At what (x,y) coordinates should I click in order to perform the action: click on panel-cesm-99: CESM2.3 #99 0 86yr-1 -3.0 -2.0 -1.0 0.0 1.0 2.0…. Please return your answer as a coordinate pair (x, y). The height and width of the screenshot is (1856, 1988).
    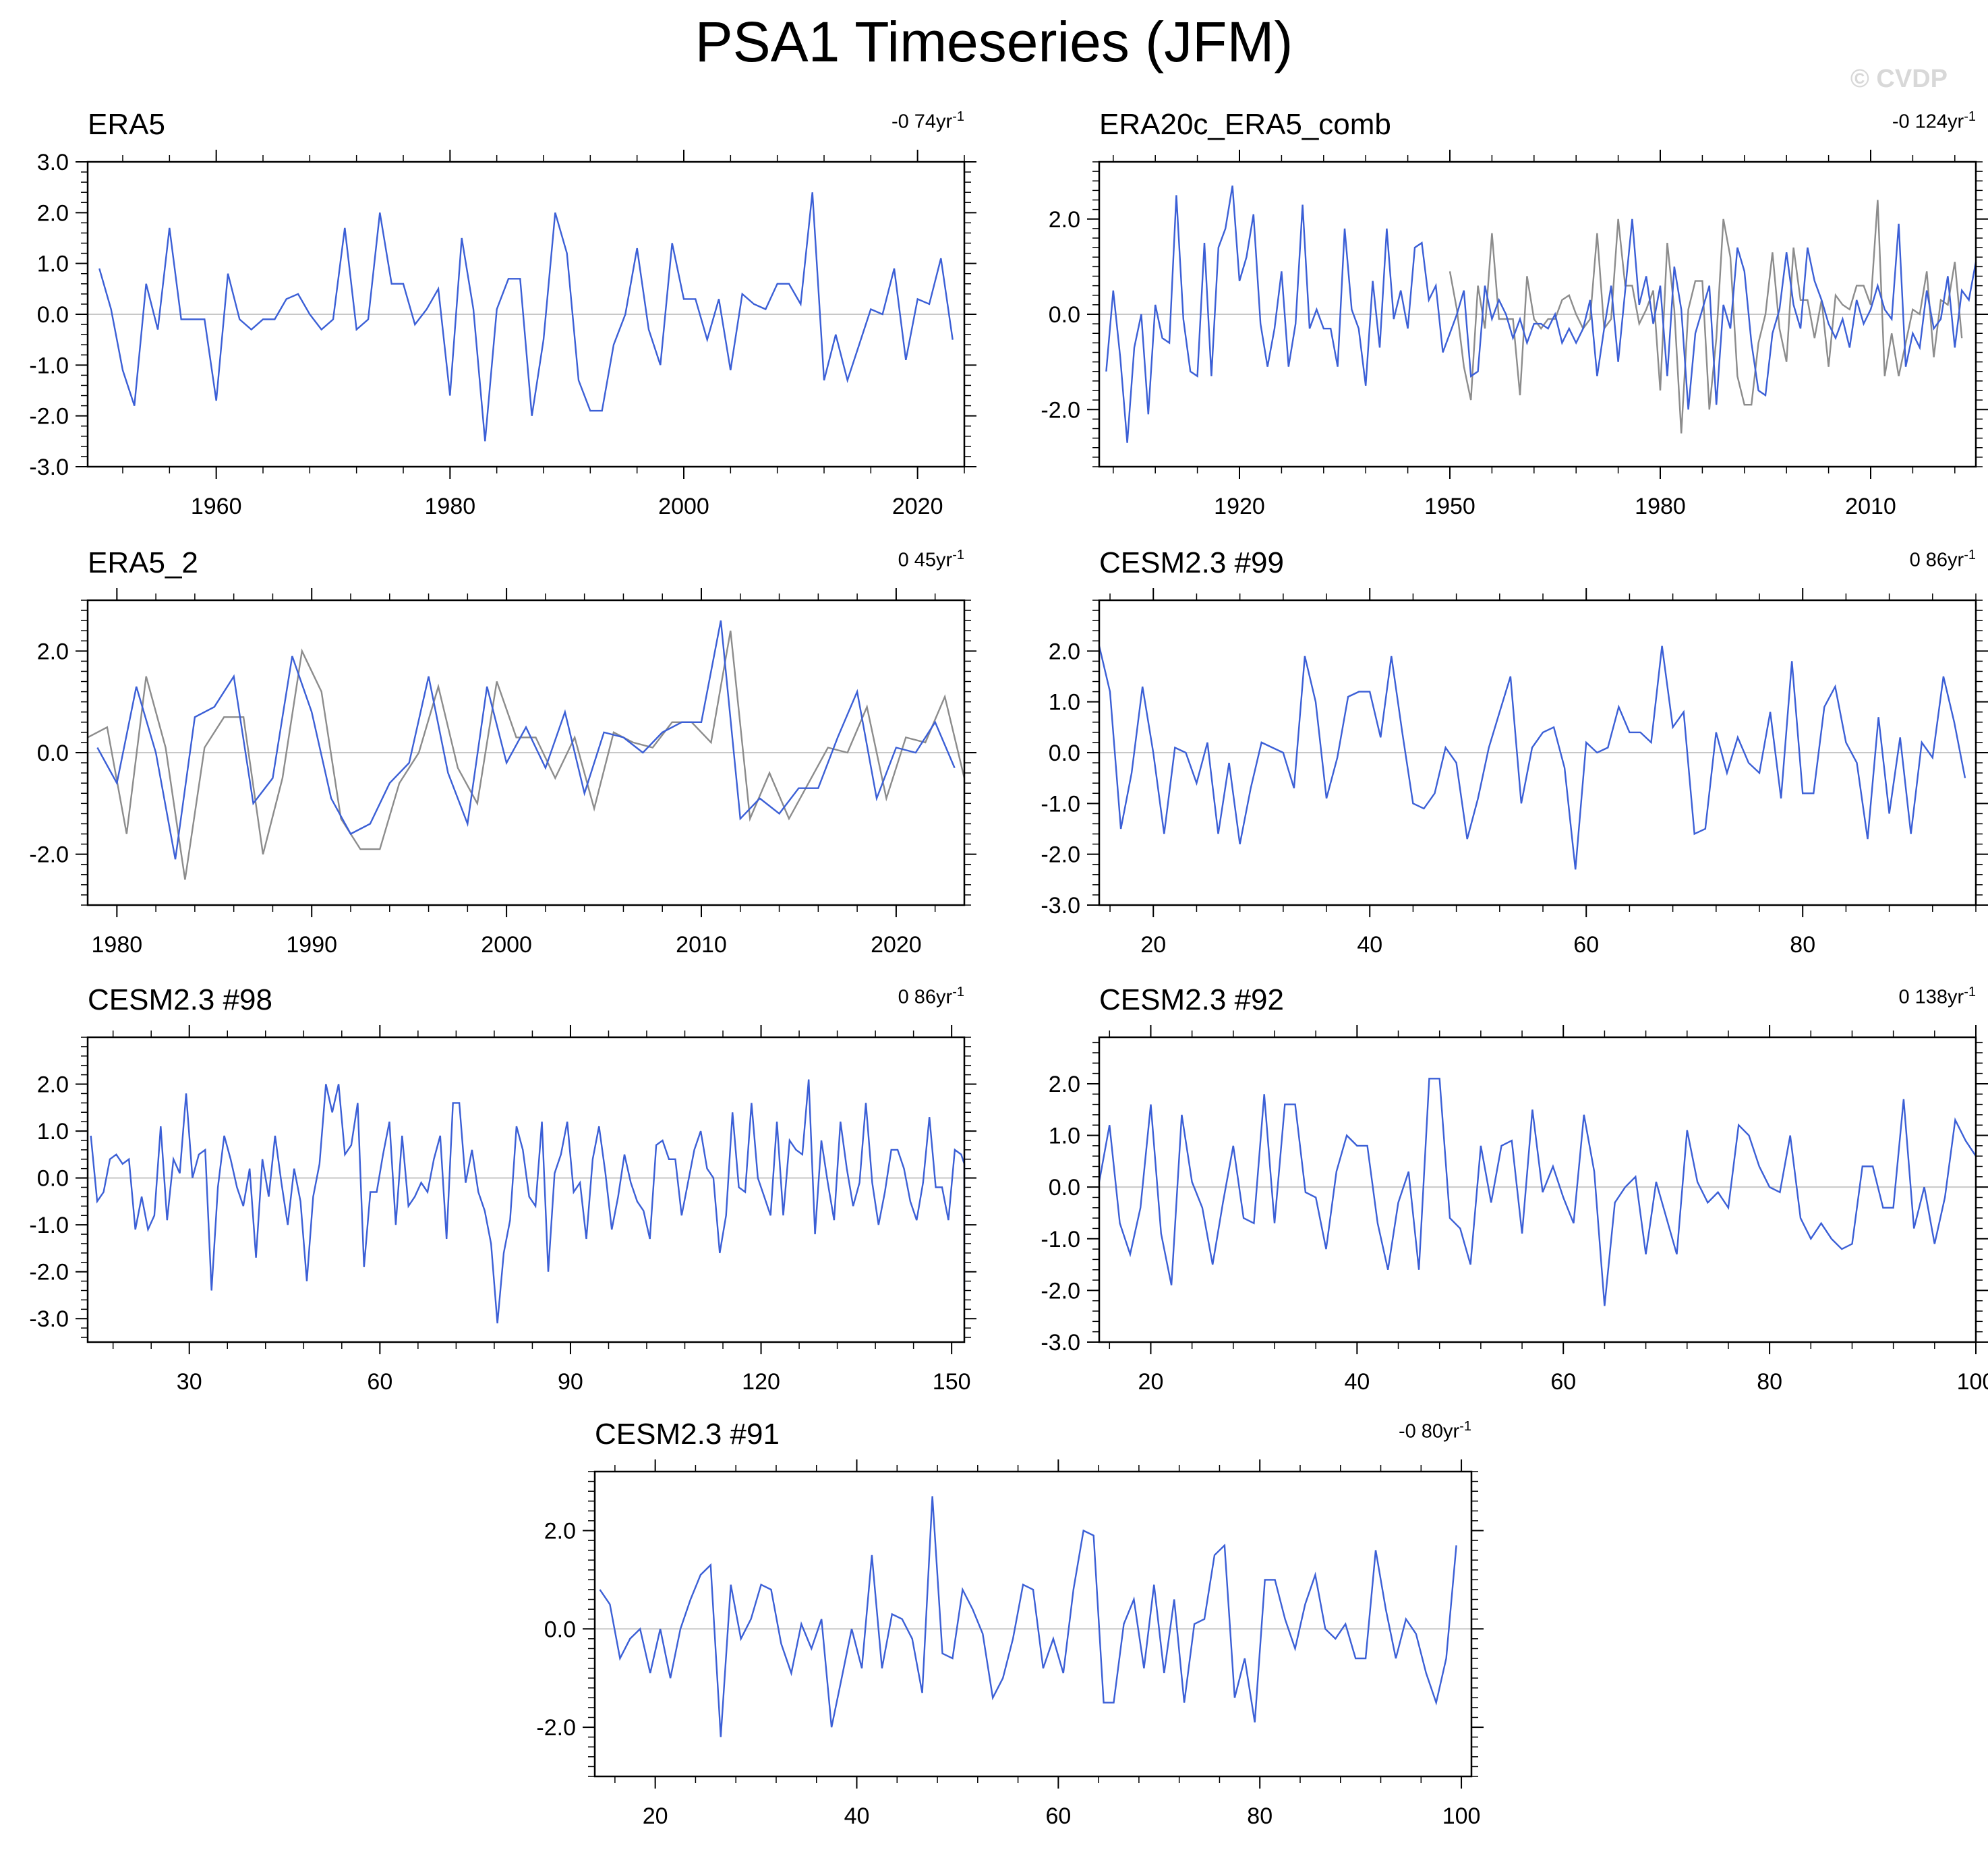
    Looking at the image, I should click on (1500, 762).